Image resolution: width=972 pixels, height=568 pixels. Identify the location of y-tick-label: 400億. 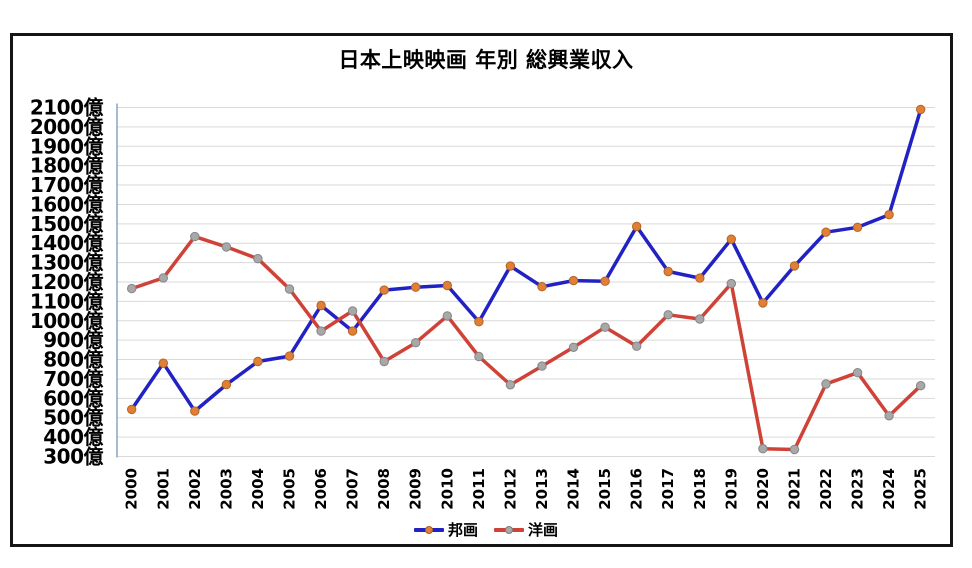
(73, 437).